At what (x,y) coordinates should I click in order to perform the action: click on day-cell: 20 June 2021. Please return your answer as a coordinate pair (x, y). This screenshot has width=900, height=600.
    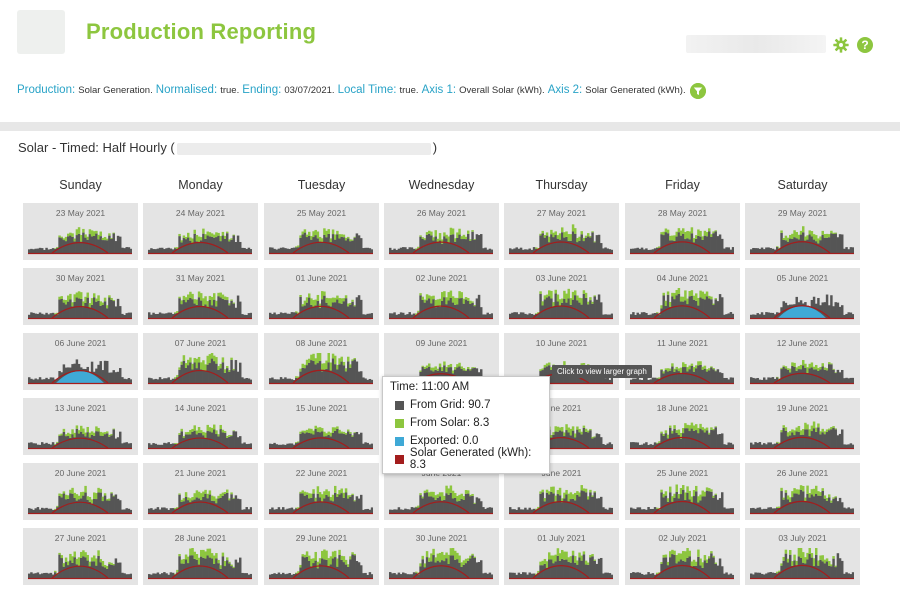
    Looking at the image, I should click on (80, 491).